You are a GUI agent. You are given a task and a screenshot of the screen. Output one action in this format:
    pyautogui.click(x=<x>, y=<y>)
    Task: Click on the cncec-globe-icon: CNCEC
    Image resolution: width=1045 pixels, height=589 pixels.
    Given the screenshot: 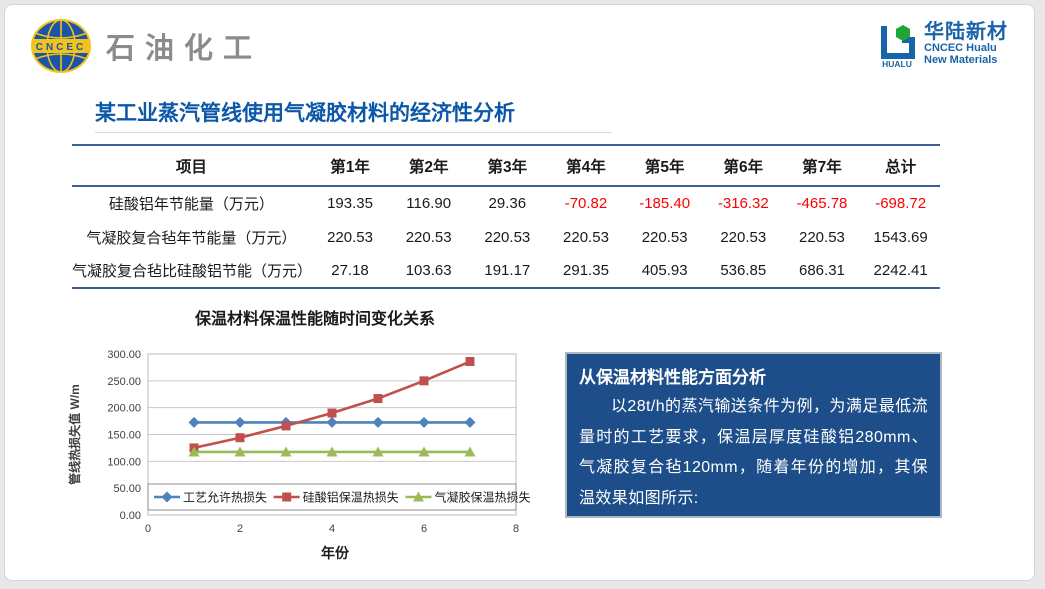 What is the action you would take?
    pyautogui.click(x=61, y=46)
    